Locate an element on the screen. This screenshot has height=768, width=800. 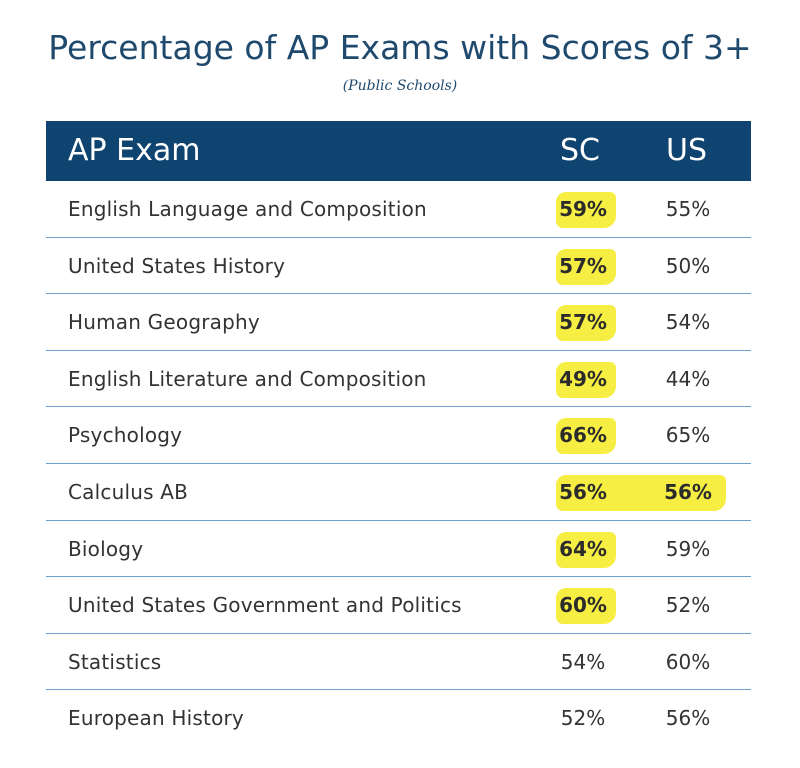
exam-name-cell: English Language and Composition is located at coordinates (247, 209).